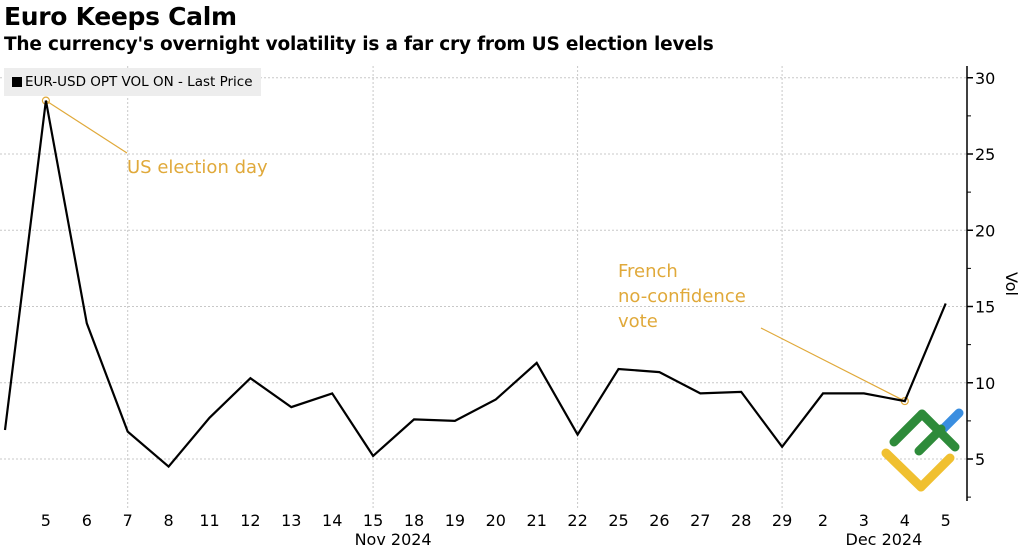 The width and height of the screenshot is (1026, 547). I want to click on x-tick-label: 2, so click(823, 520).